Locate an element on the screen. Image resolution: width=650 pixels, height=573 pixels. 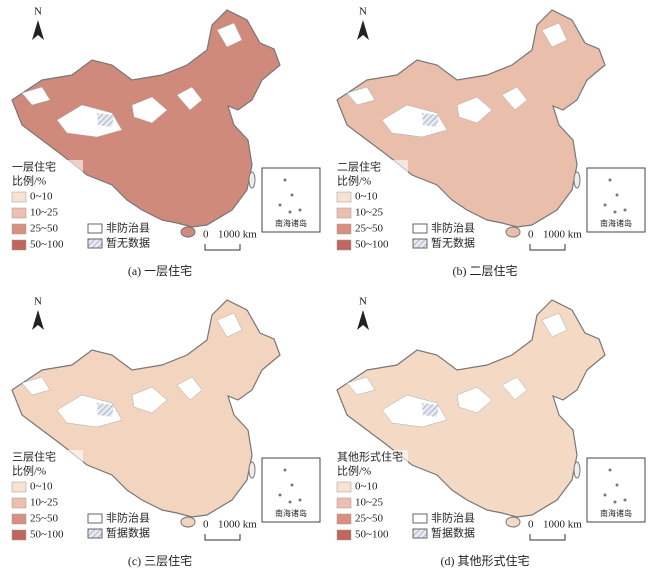
caption: (a) 一层住宅 is located at coordinates (160, 270).